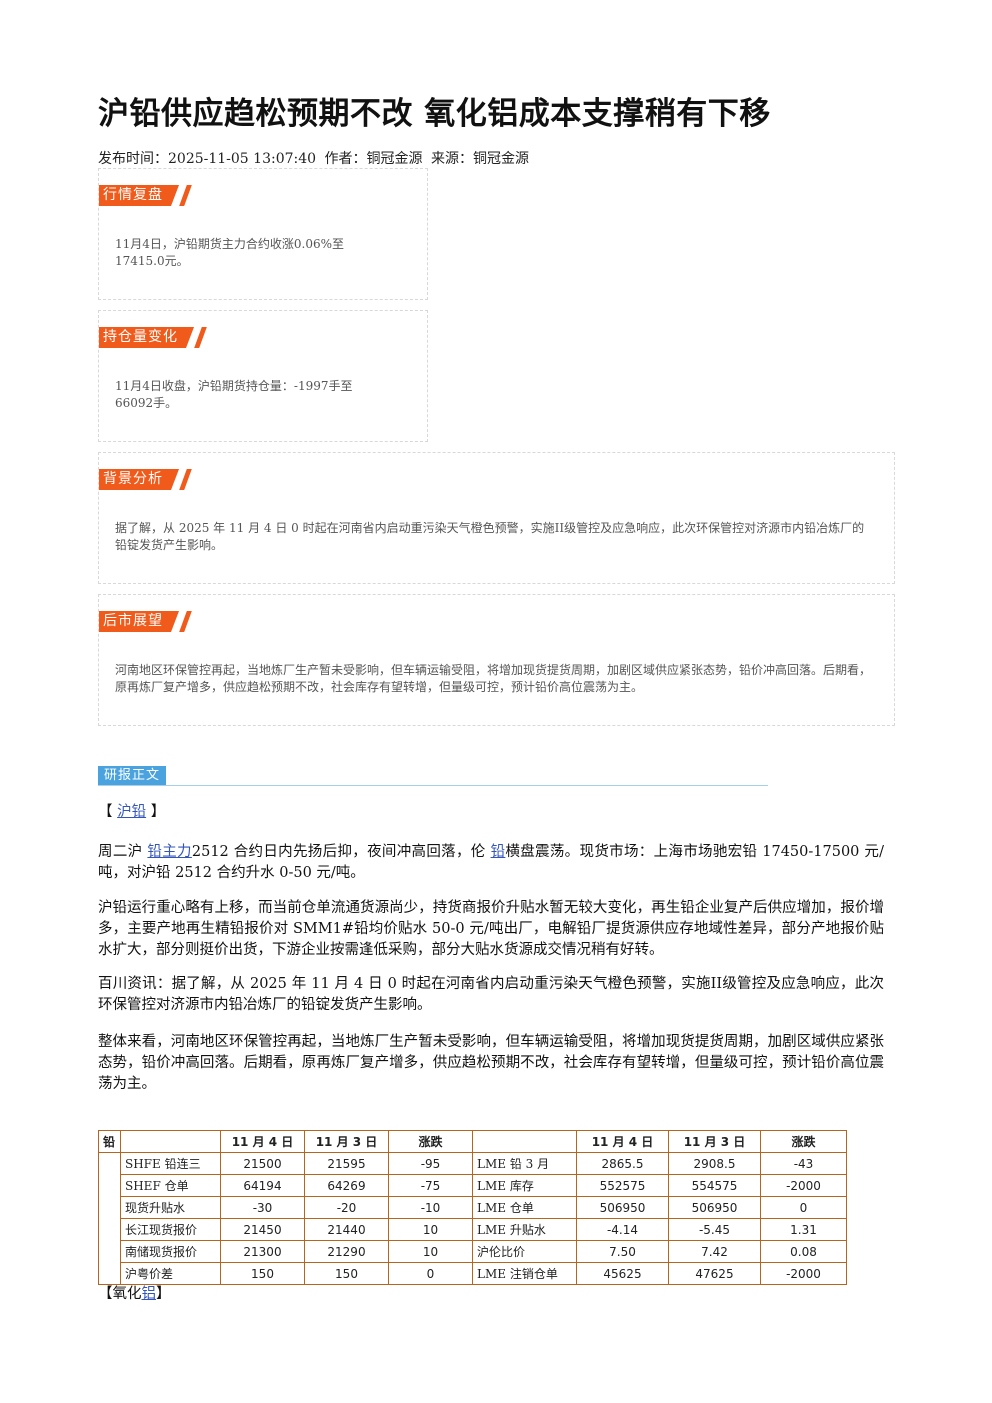 Image resolution: width=992 pixels, height=1403 pixels. I want to click on market-review-tag-label: 行情复盘, so click(133, 195).